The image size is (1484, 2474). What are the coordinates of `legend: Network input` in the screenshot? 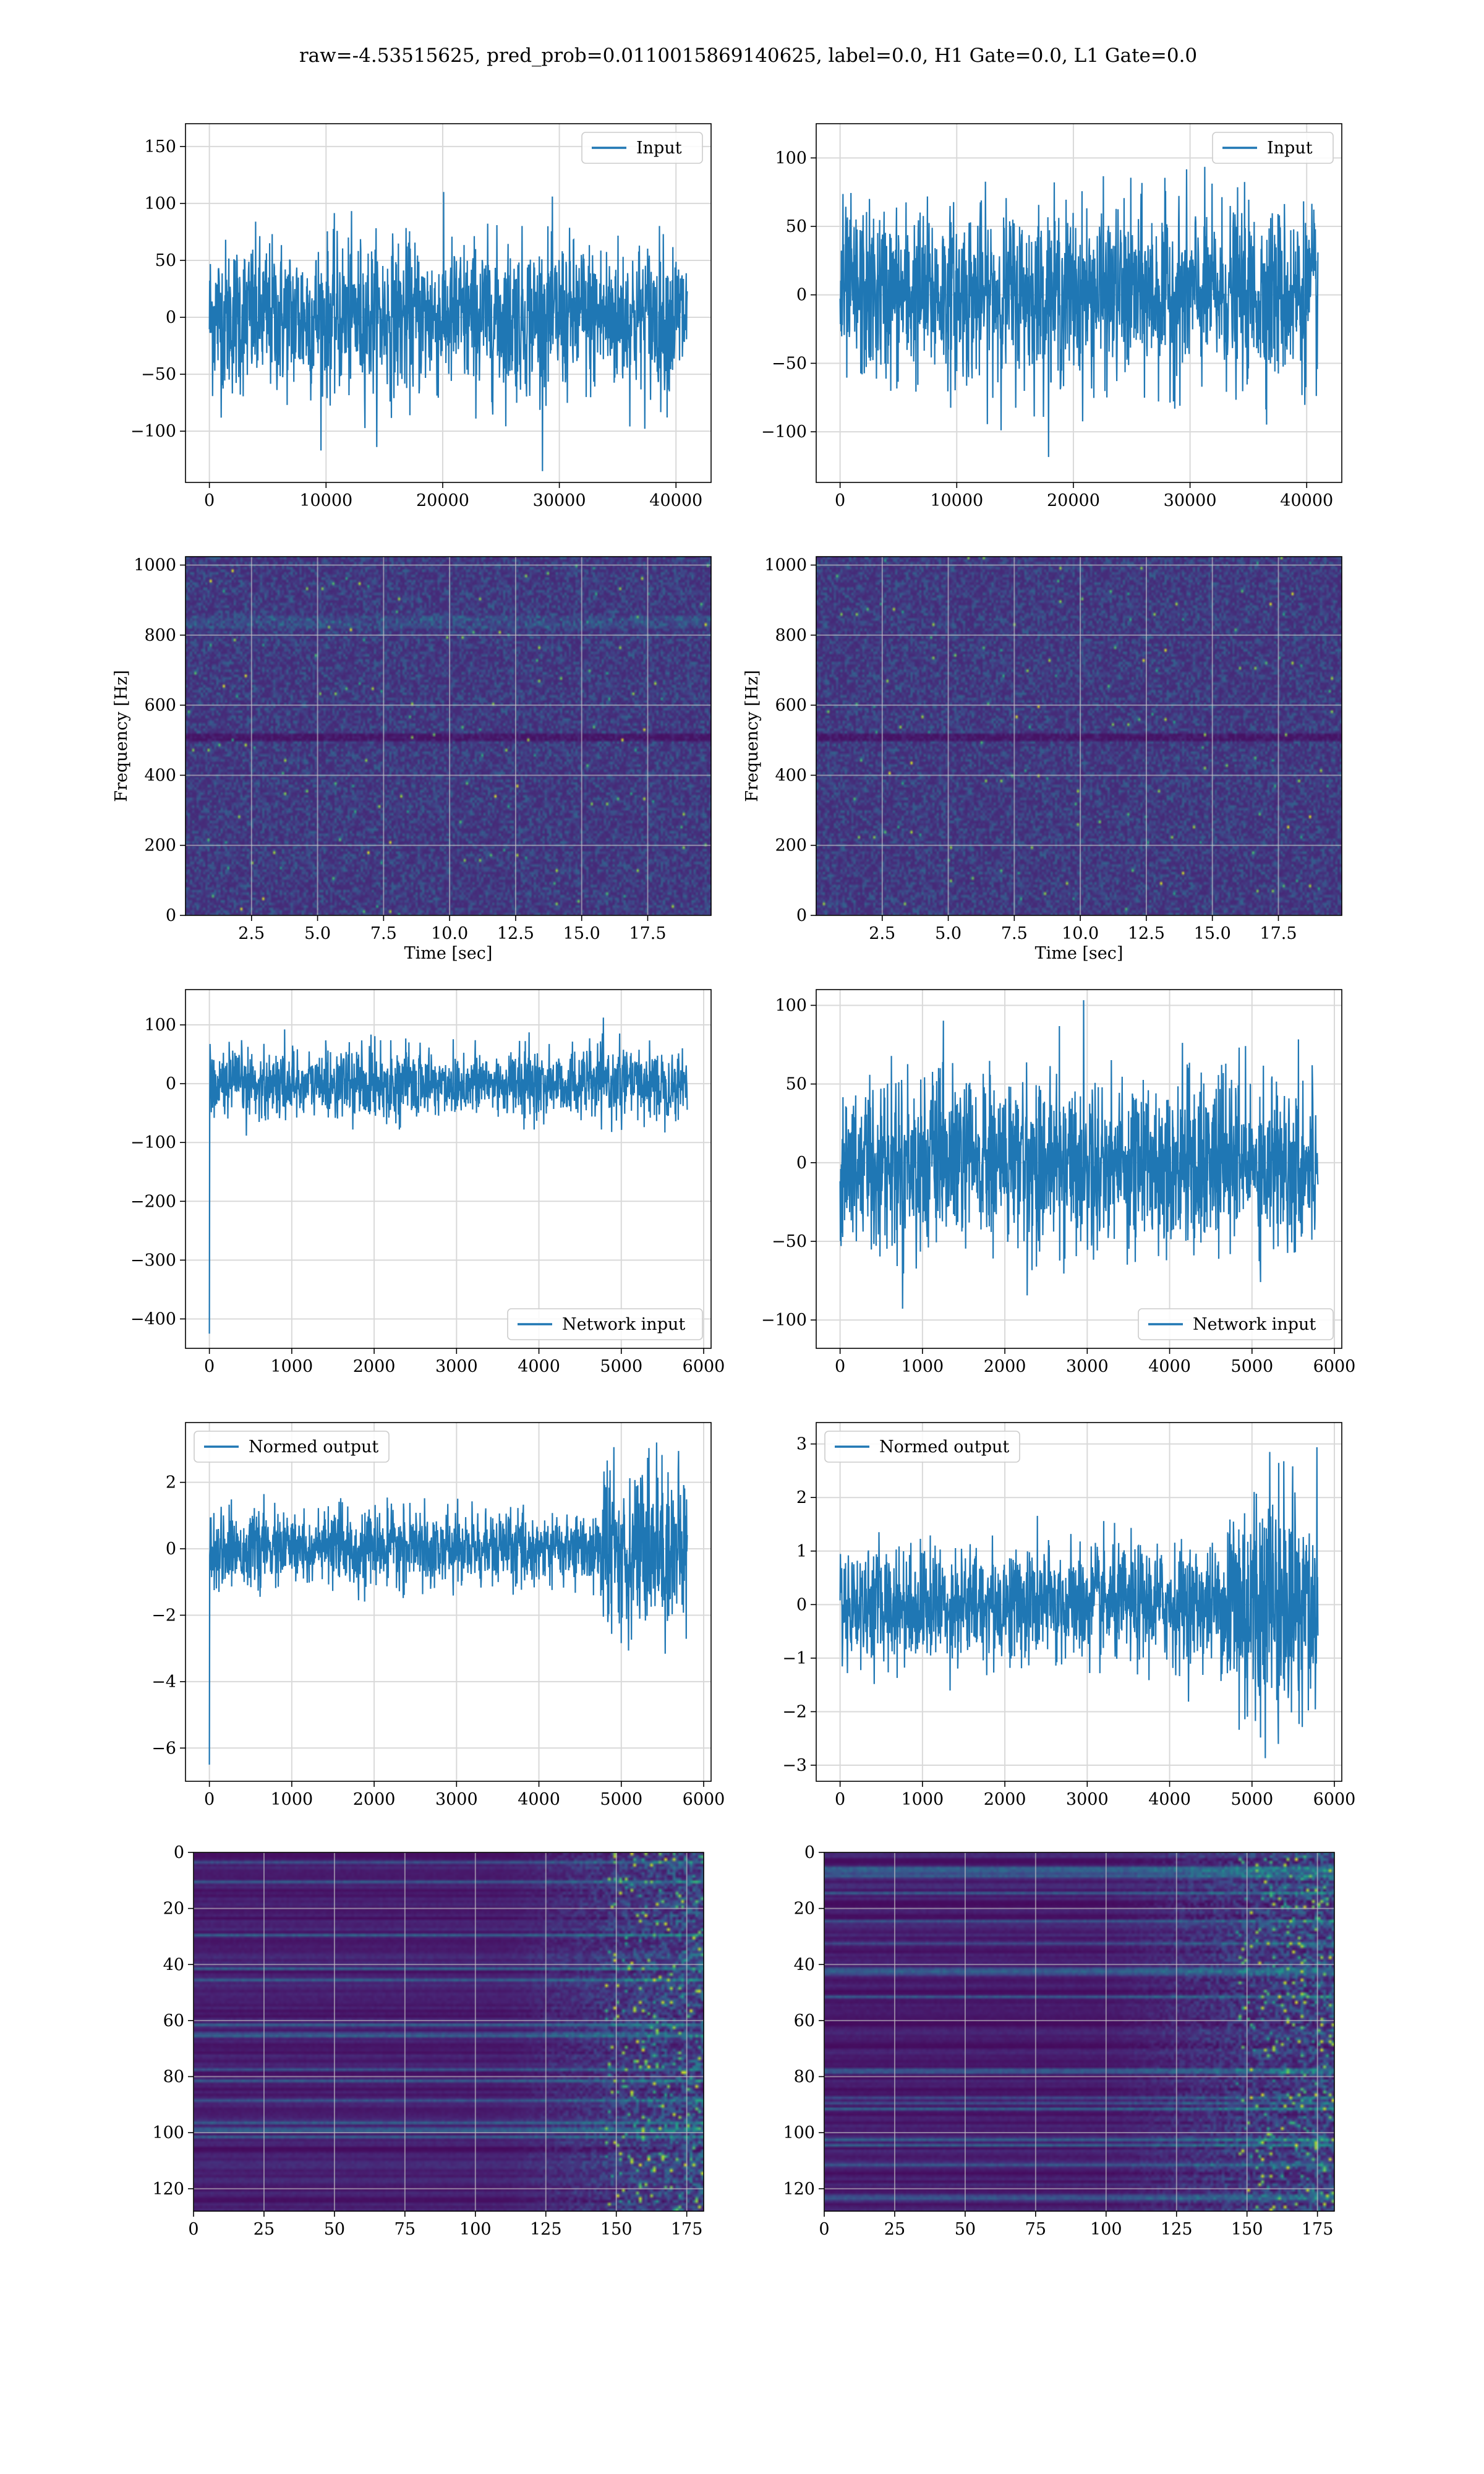 It's located at (605, 1324).